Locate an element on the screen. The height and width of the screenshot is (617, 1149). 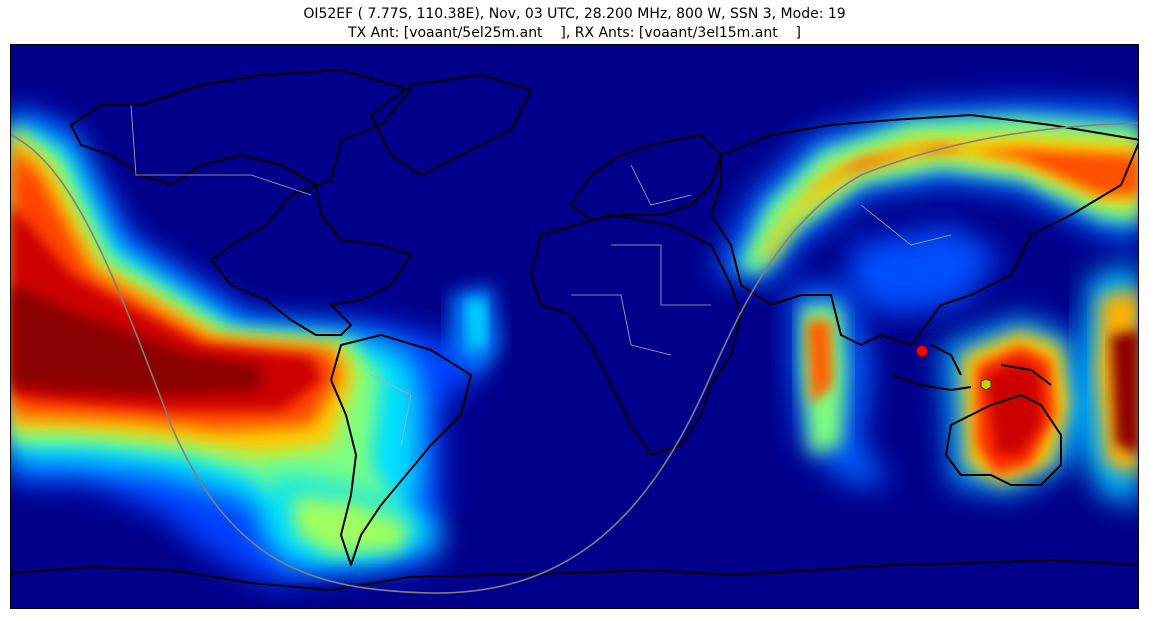
coast-south-america is located at coordinates (401, 450).